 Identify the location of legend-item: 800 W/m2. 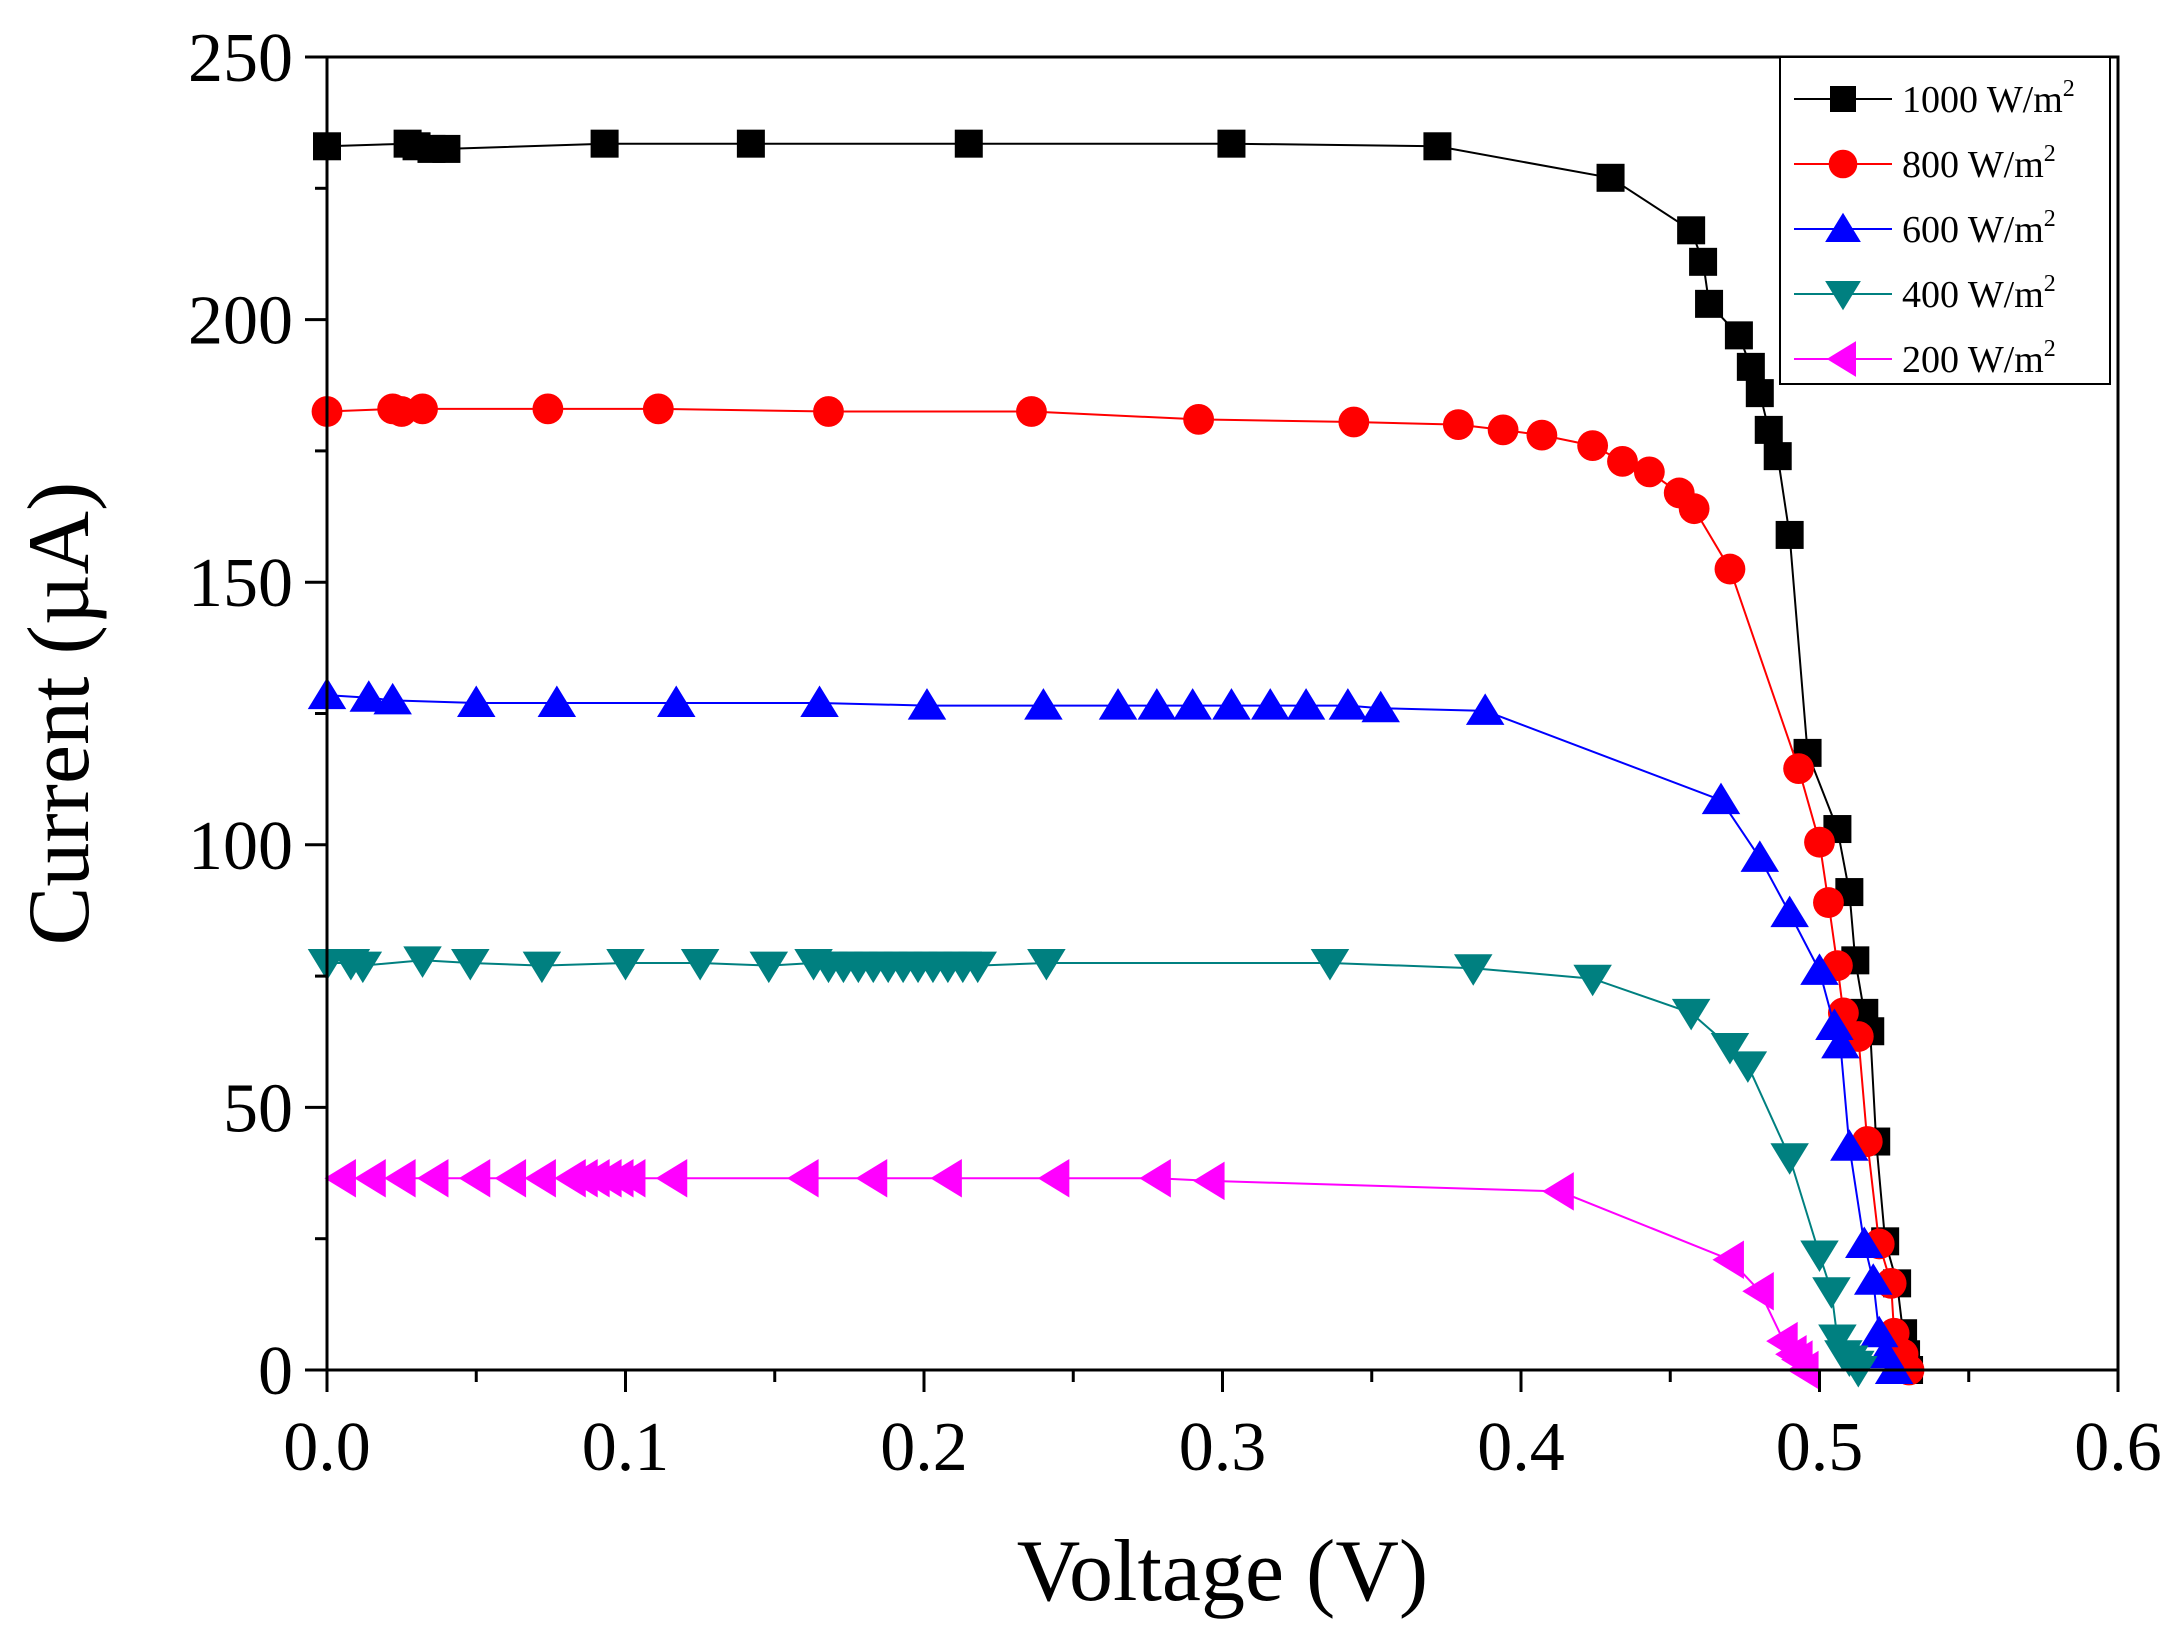
(1925, 163).